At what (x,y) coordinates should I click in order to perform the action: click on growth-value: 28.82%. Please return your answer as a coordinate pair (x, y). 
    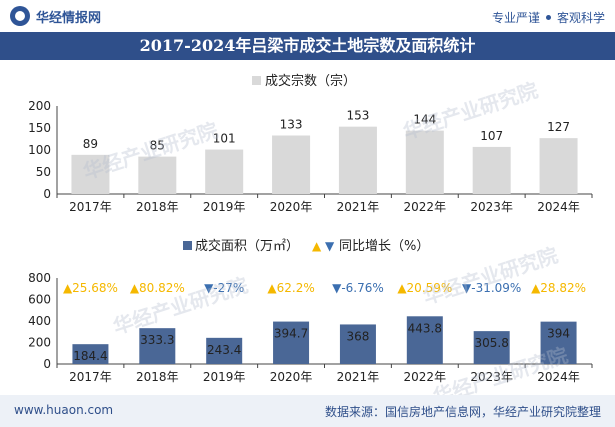
    Looking at the image, I should click on (563, 288).